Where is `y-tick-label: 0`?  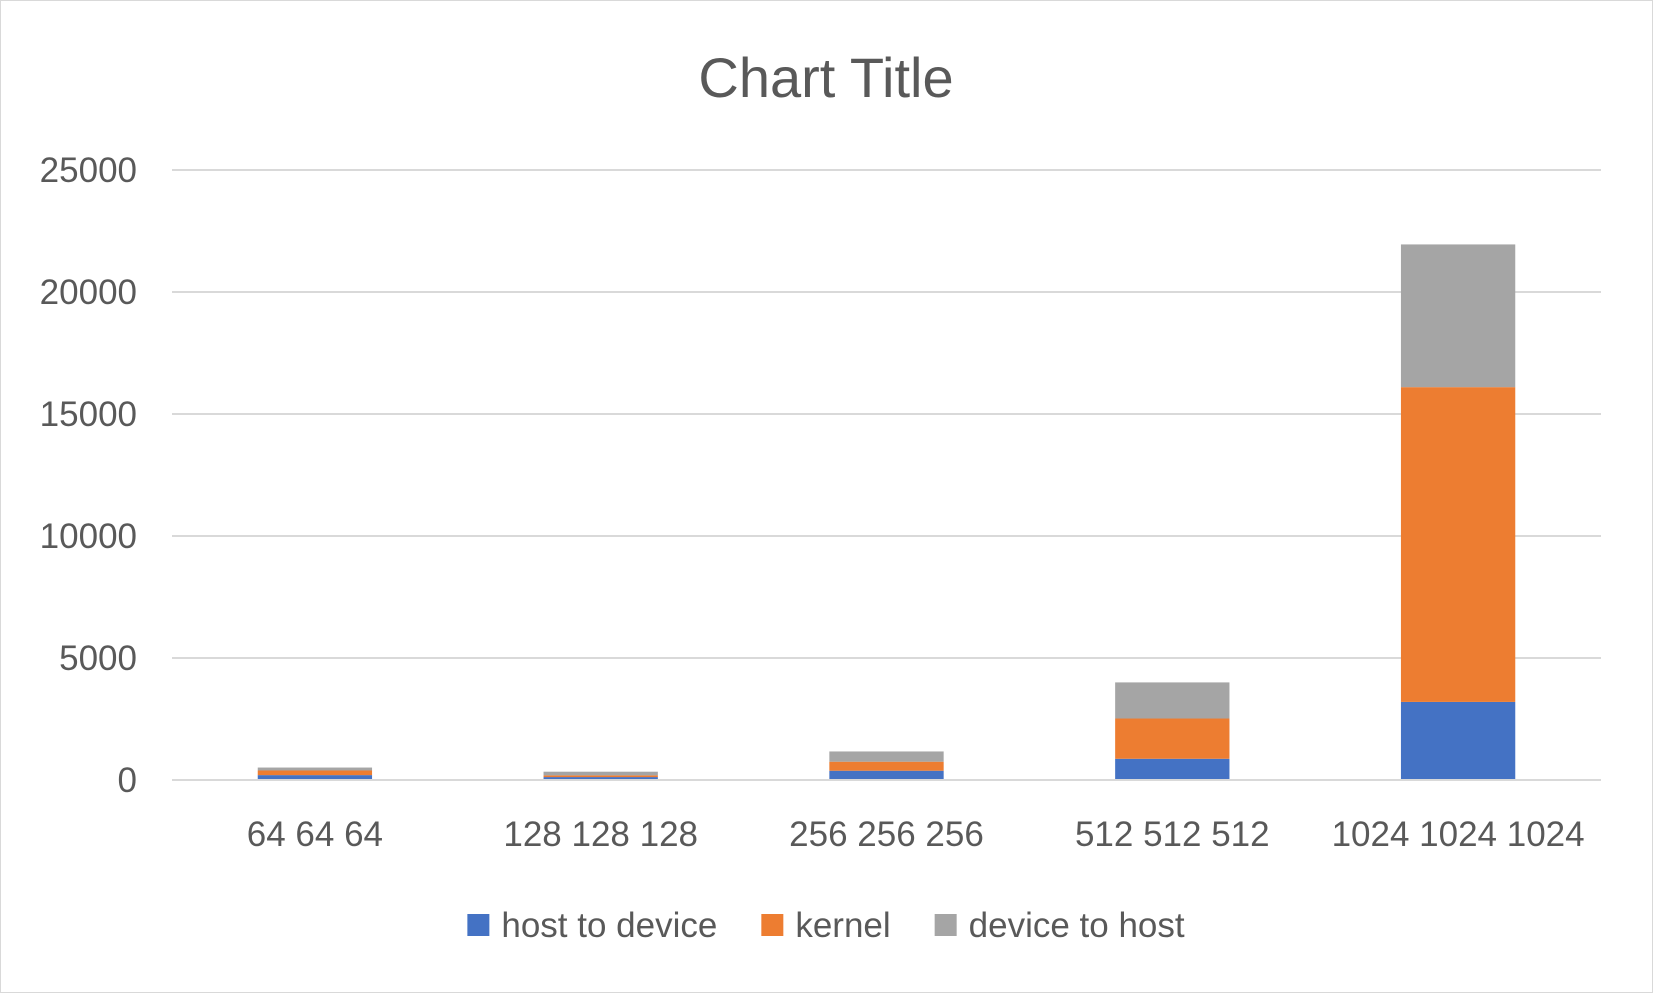 y-tick-label: 0 is located at coordinates (127, 780).